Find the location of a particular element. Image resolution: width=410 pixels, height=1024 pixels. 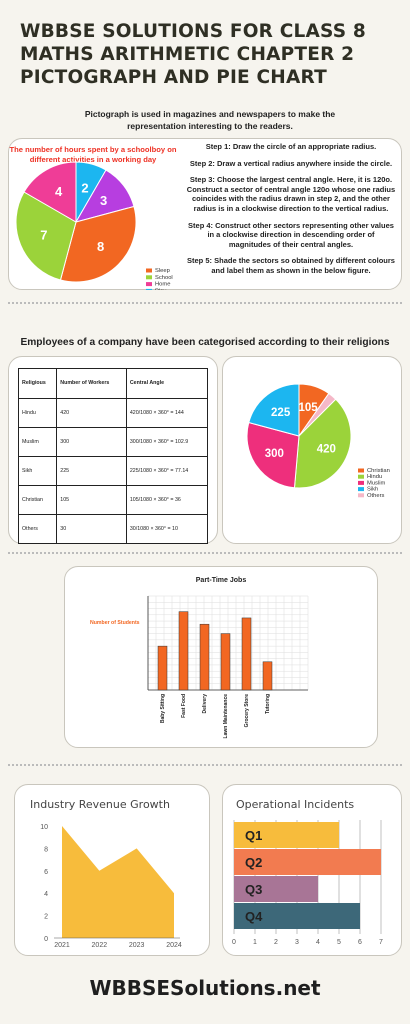

pie-slice-sleep is located at coordinates (98, 244).